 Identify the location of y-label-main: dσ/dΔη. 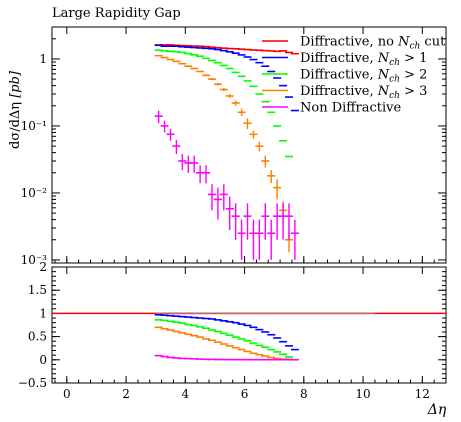
(15, 123).